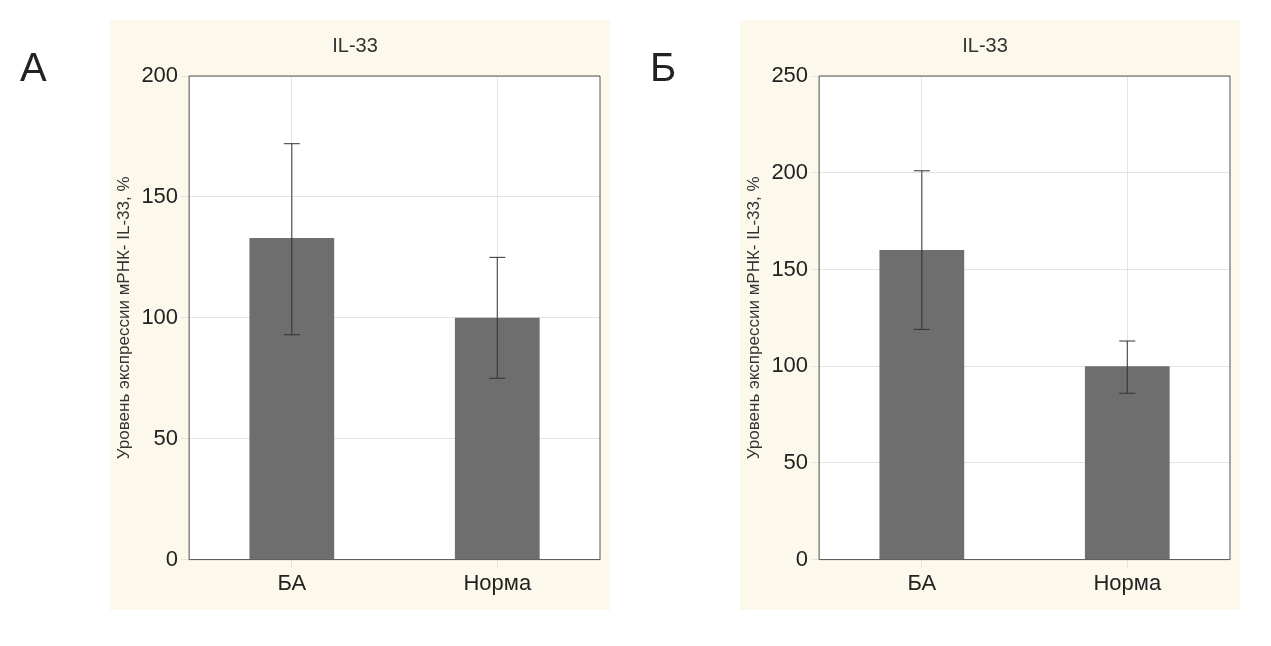 This screenshot has height=646, width=1271. I want to click on text: А, so click(33, 67).